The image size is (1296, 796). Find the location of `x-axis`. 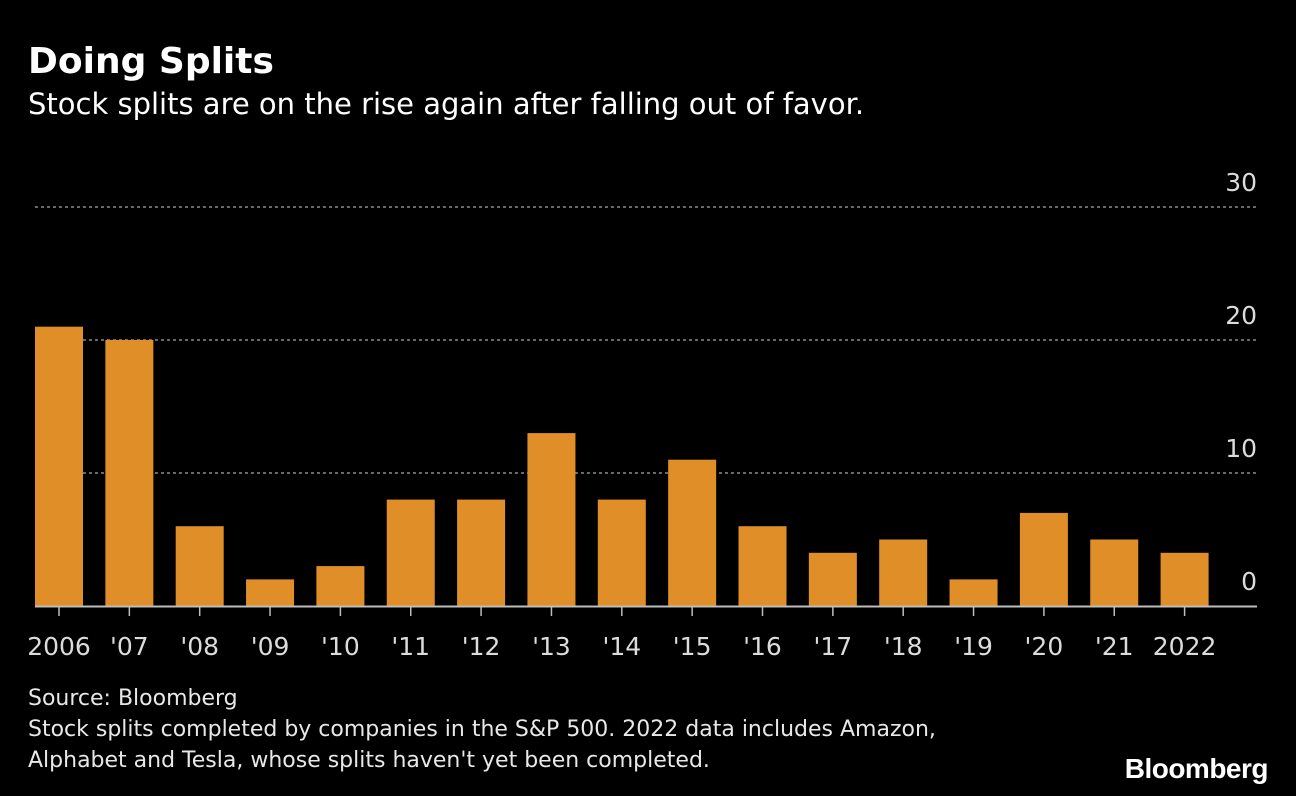

x-axis is located at coordinates (646, 610).